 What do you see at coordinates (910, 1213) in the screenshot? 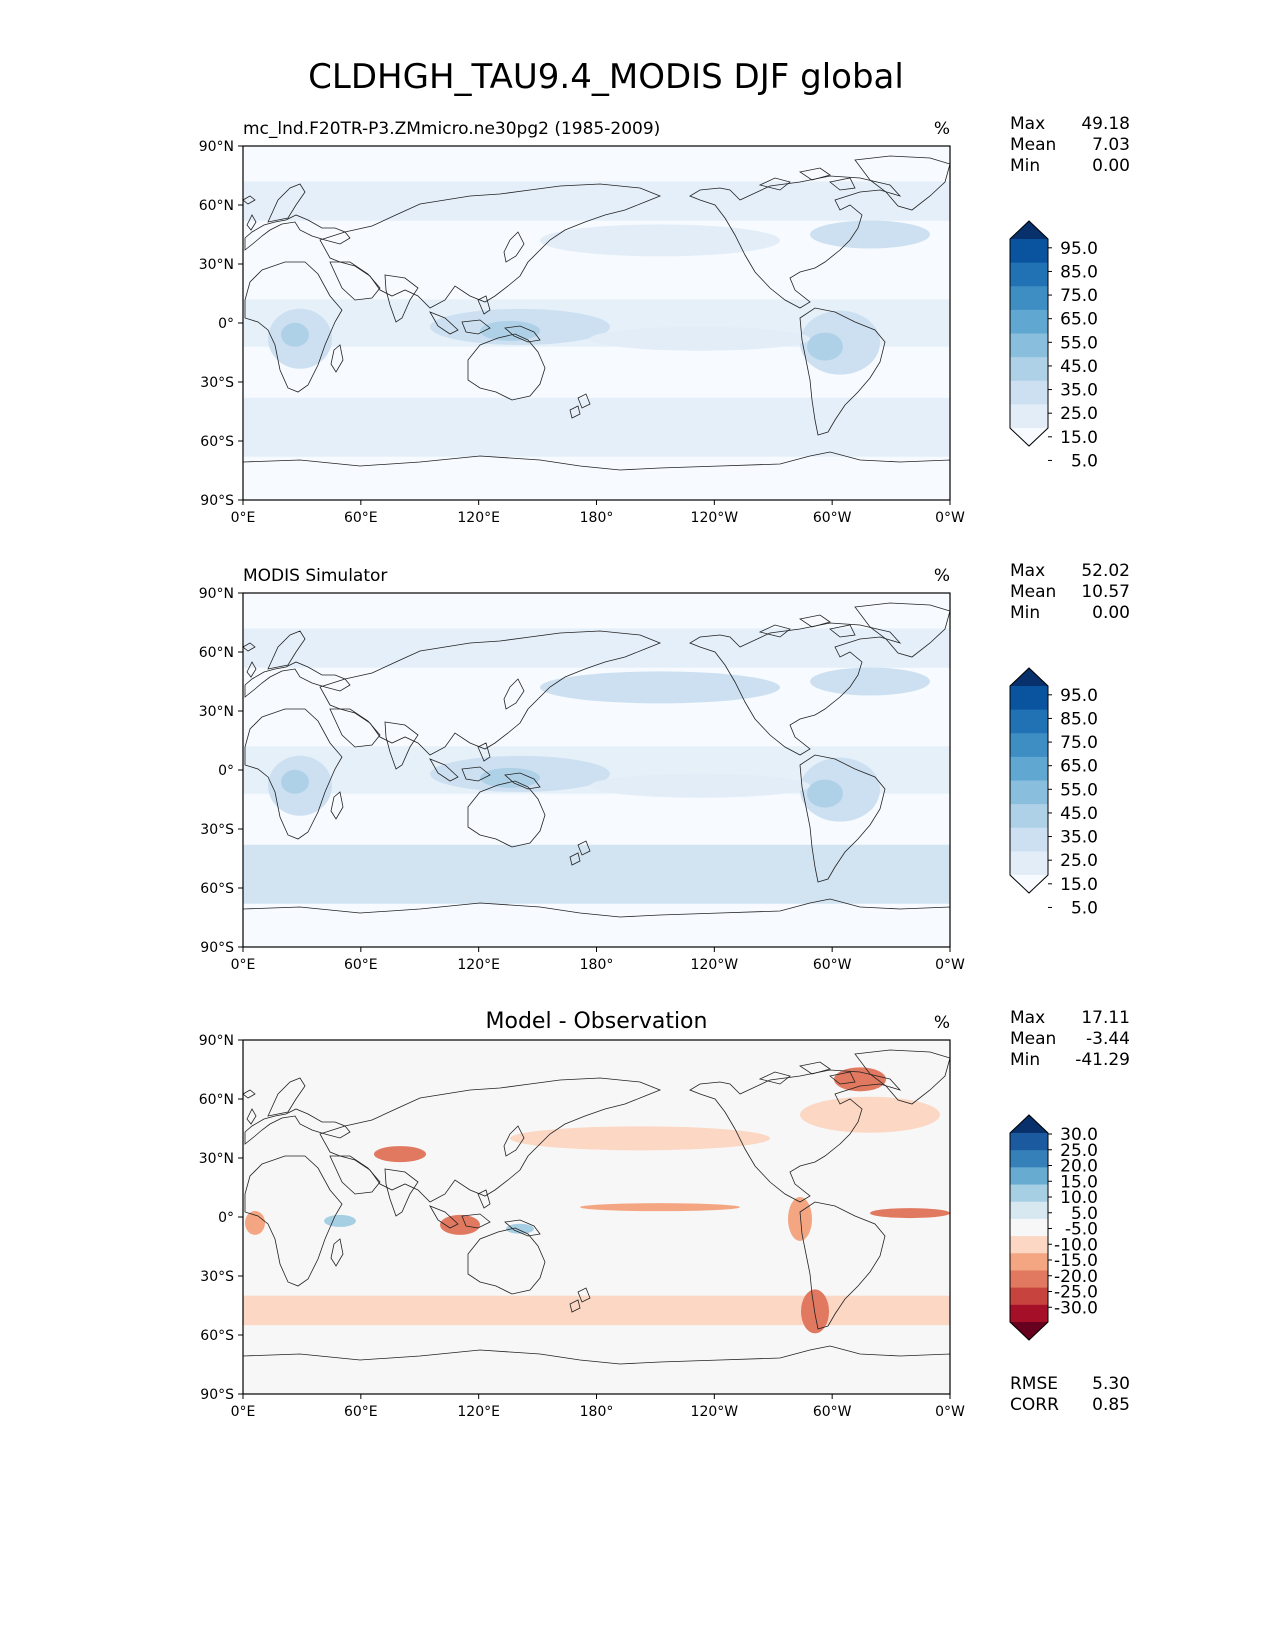
I see `field-atlantic-itcz-bias` at bounding box center [910, 1213].